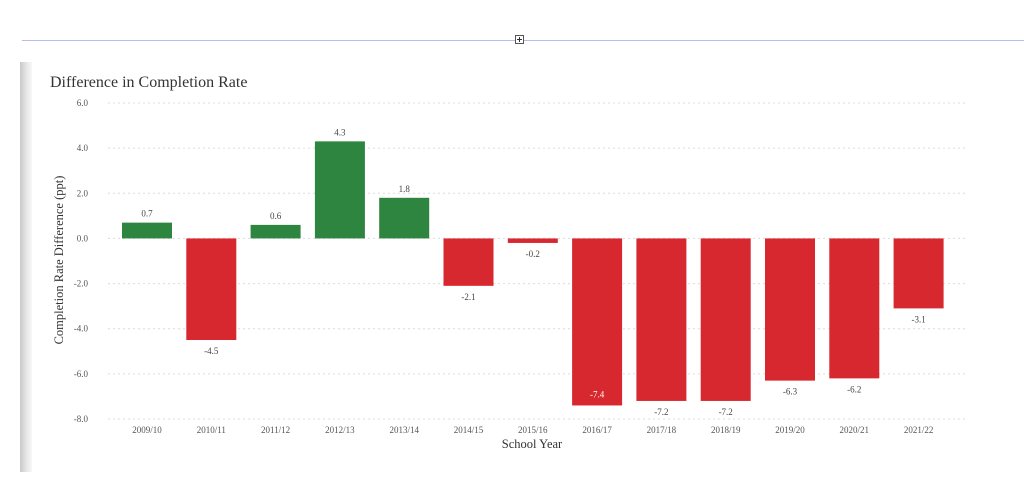  I want to click on data-label: -6.3, so click(790, 392).